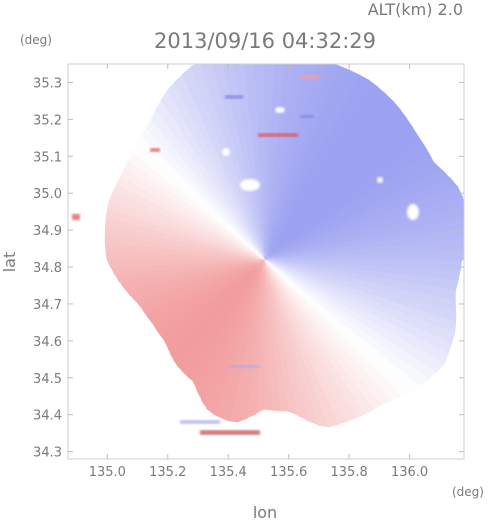  I want to click on y-tick-label: 34.5, so click(47, 379).